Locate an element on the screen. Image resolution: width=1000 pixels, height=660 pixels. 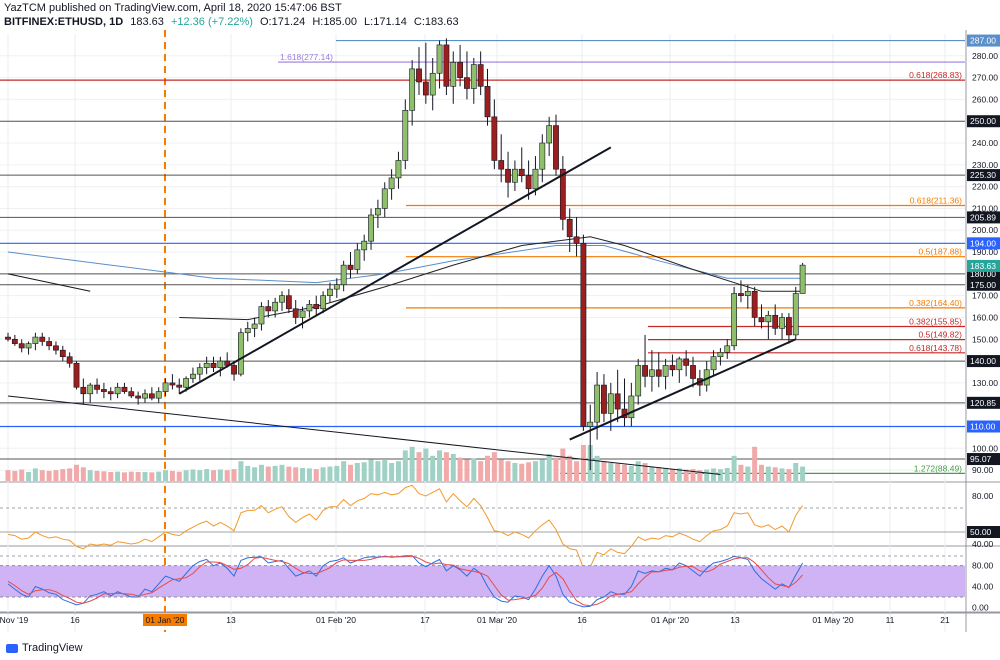
x-tick-label: 16 is located at coordinates (582, 620).